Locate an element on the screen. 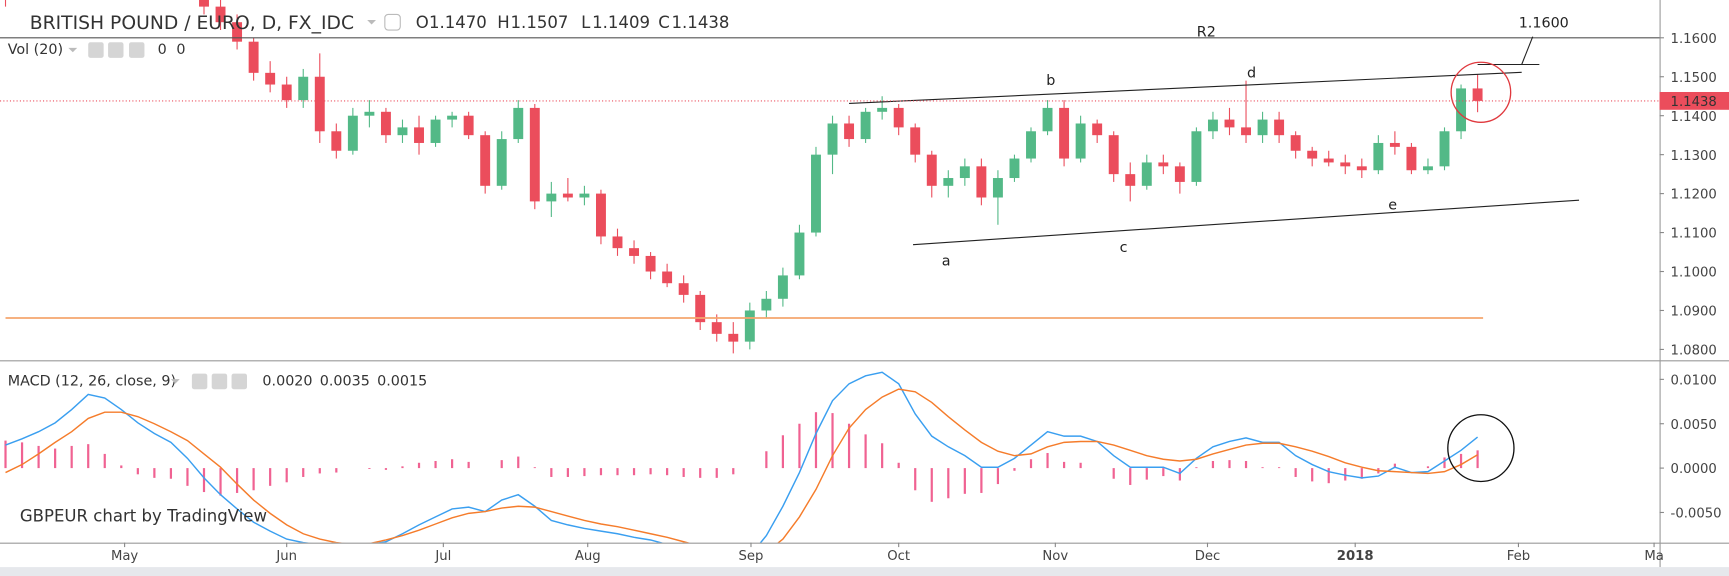  x-tick-label: Aug is located at coordinates (588, 556).